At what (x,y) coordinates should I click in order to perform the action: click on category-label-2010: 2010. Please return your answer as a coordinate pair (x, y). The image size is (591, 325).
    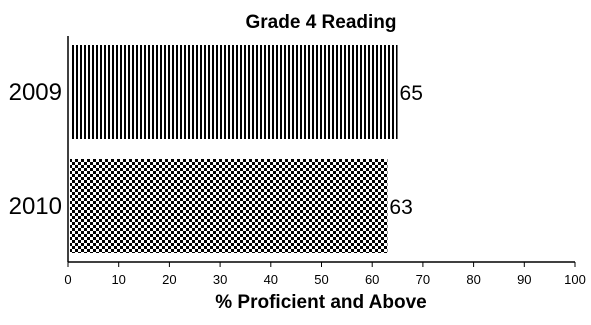
    Looking at the image, I should click on (35, 206).